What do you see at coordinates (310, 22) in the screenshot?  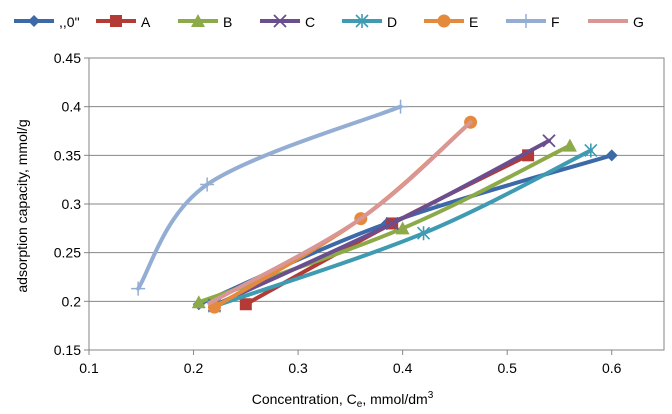 I see `legend-label: C` at bounding box center [310, 22].